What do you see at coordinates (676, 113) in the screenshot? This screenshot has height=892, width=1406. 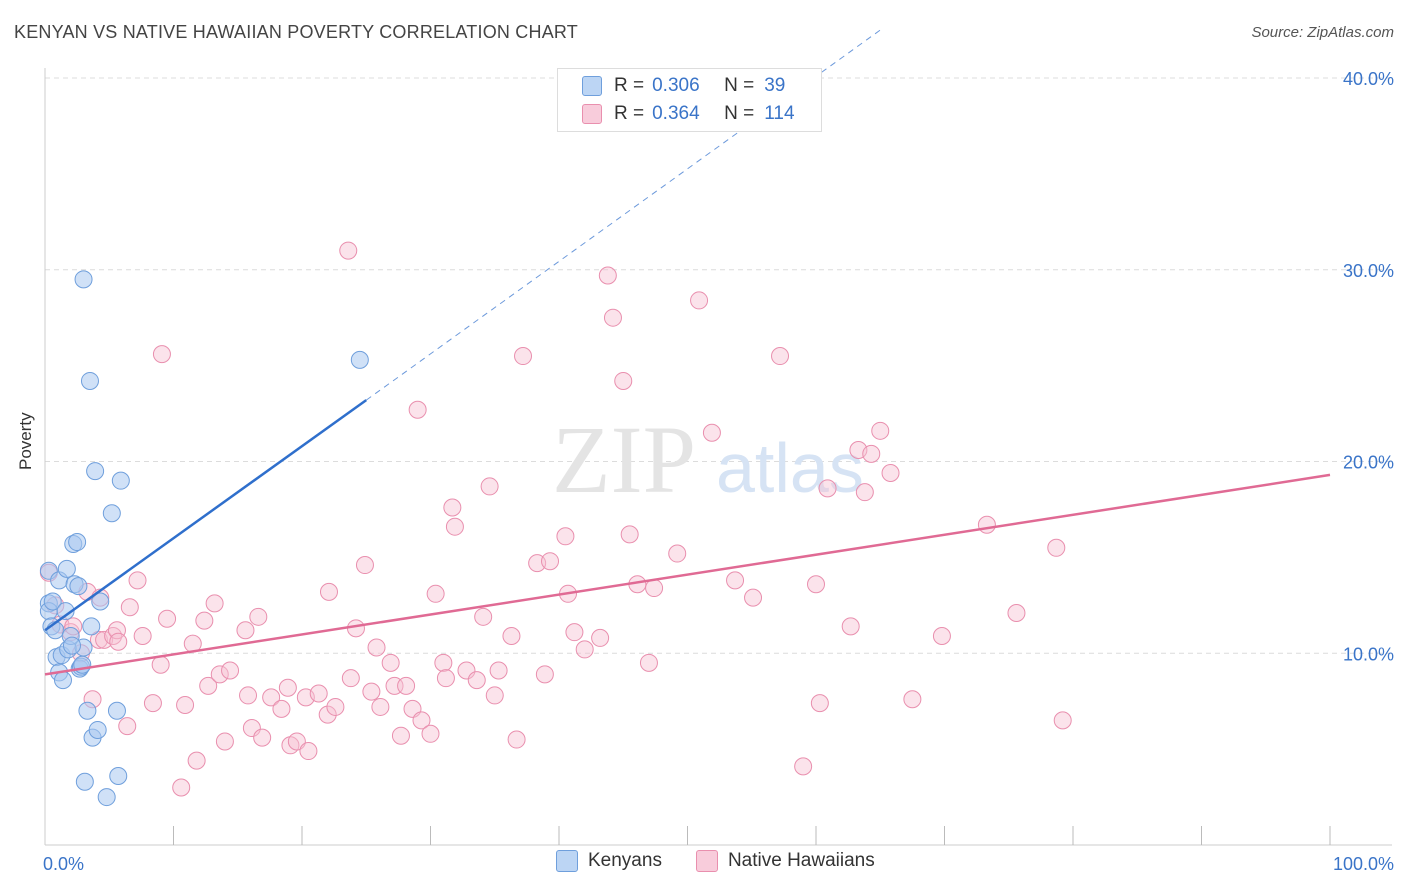 I see `legend-r-value: 0.364` at bounding box center [676, 113].